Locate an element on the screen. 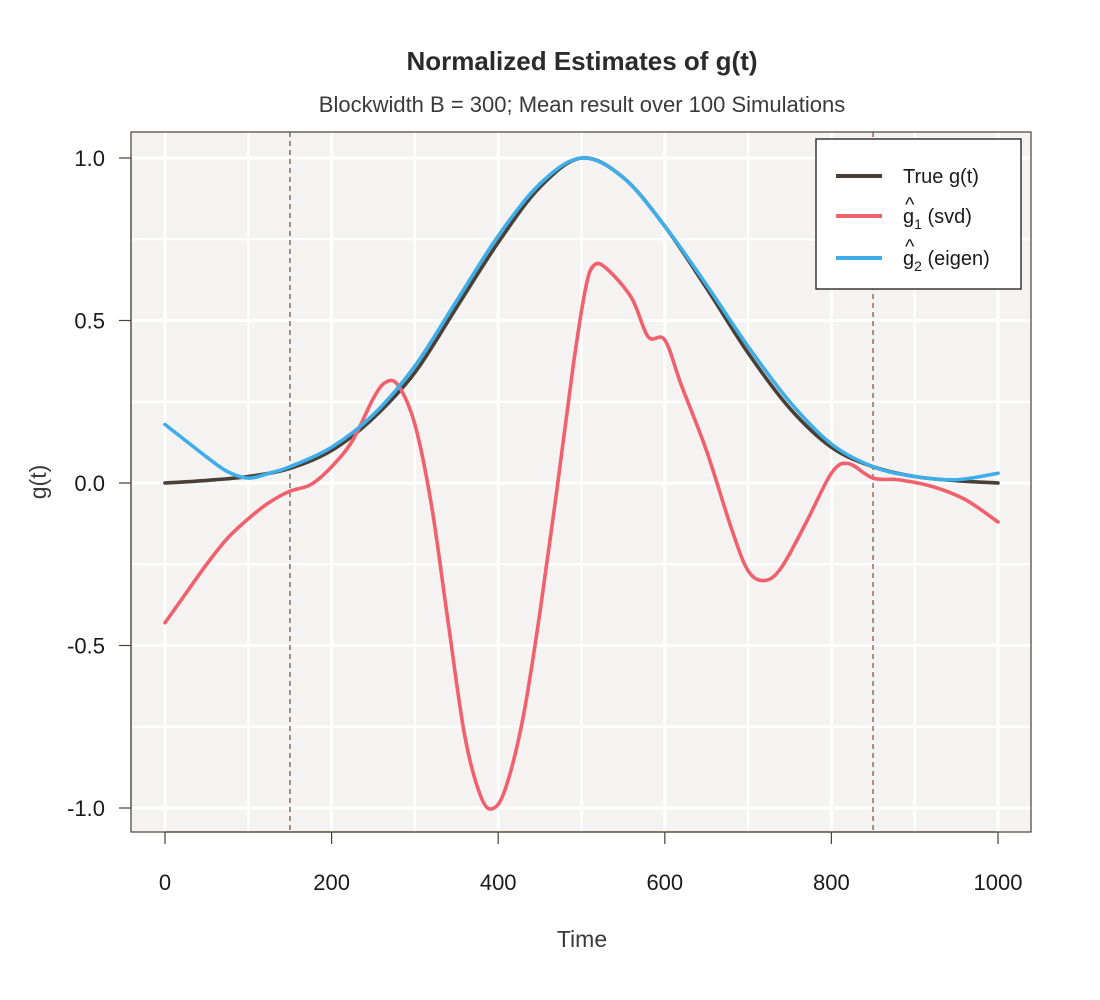 The image size is (1100, 1000). legend-label-true: True g(t) is located at coordinates (941, 177).